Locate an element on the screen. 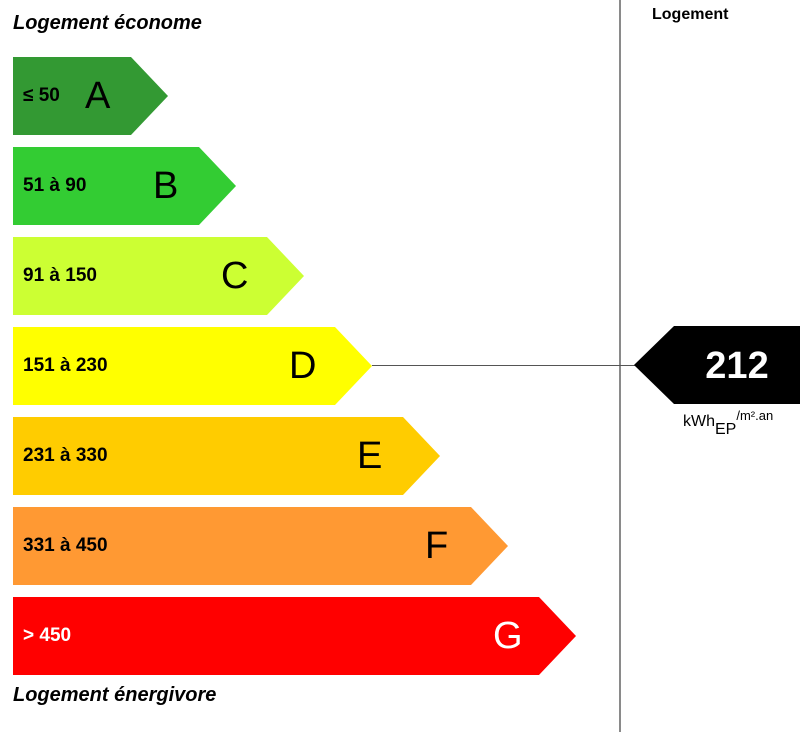  indicator-arrow-shape is located at coordinates (717, 365).